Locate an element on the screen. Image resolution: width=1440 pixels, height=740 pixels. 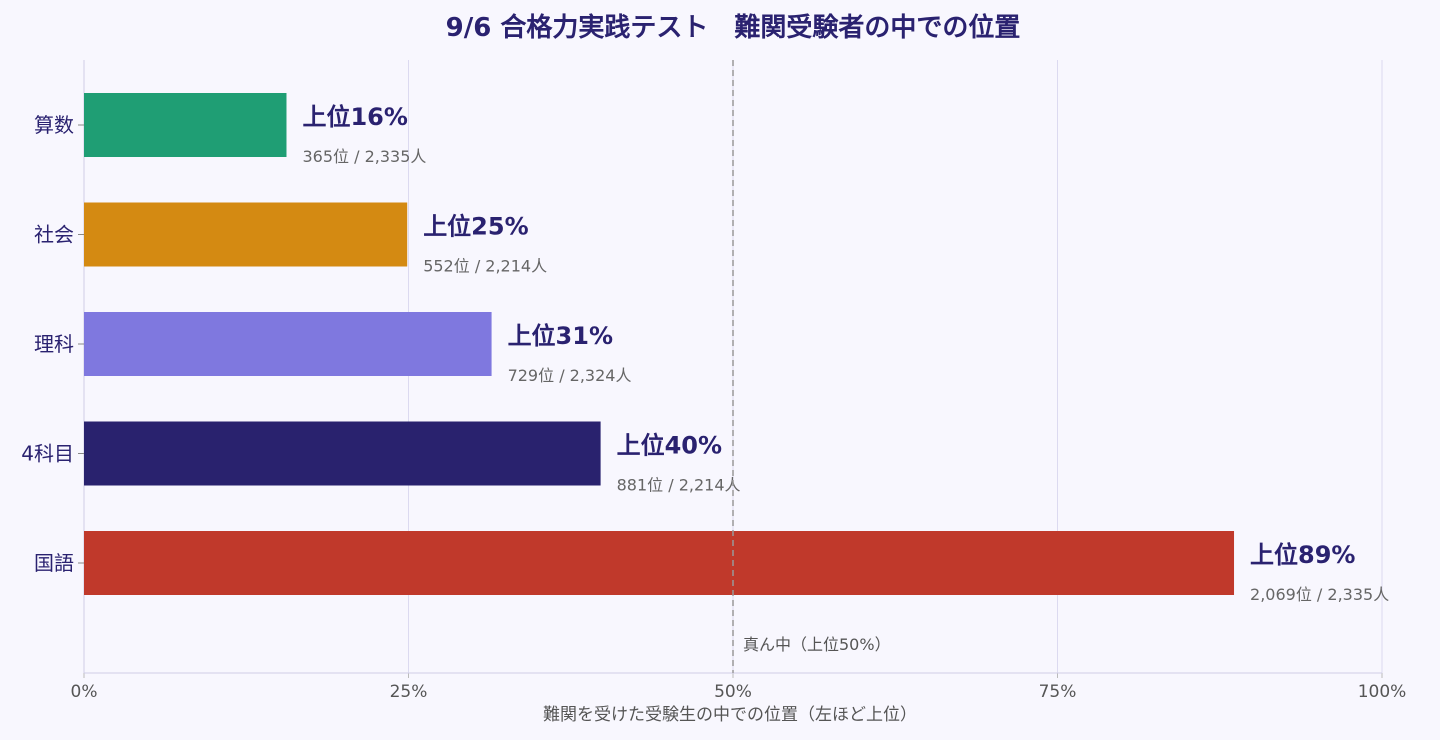
rank-label: 上位31% is located at coordinates (560, 336).